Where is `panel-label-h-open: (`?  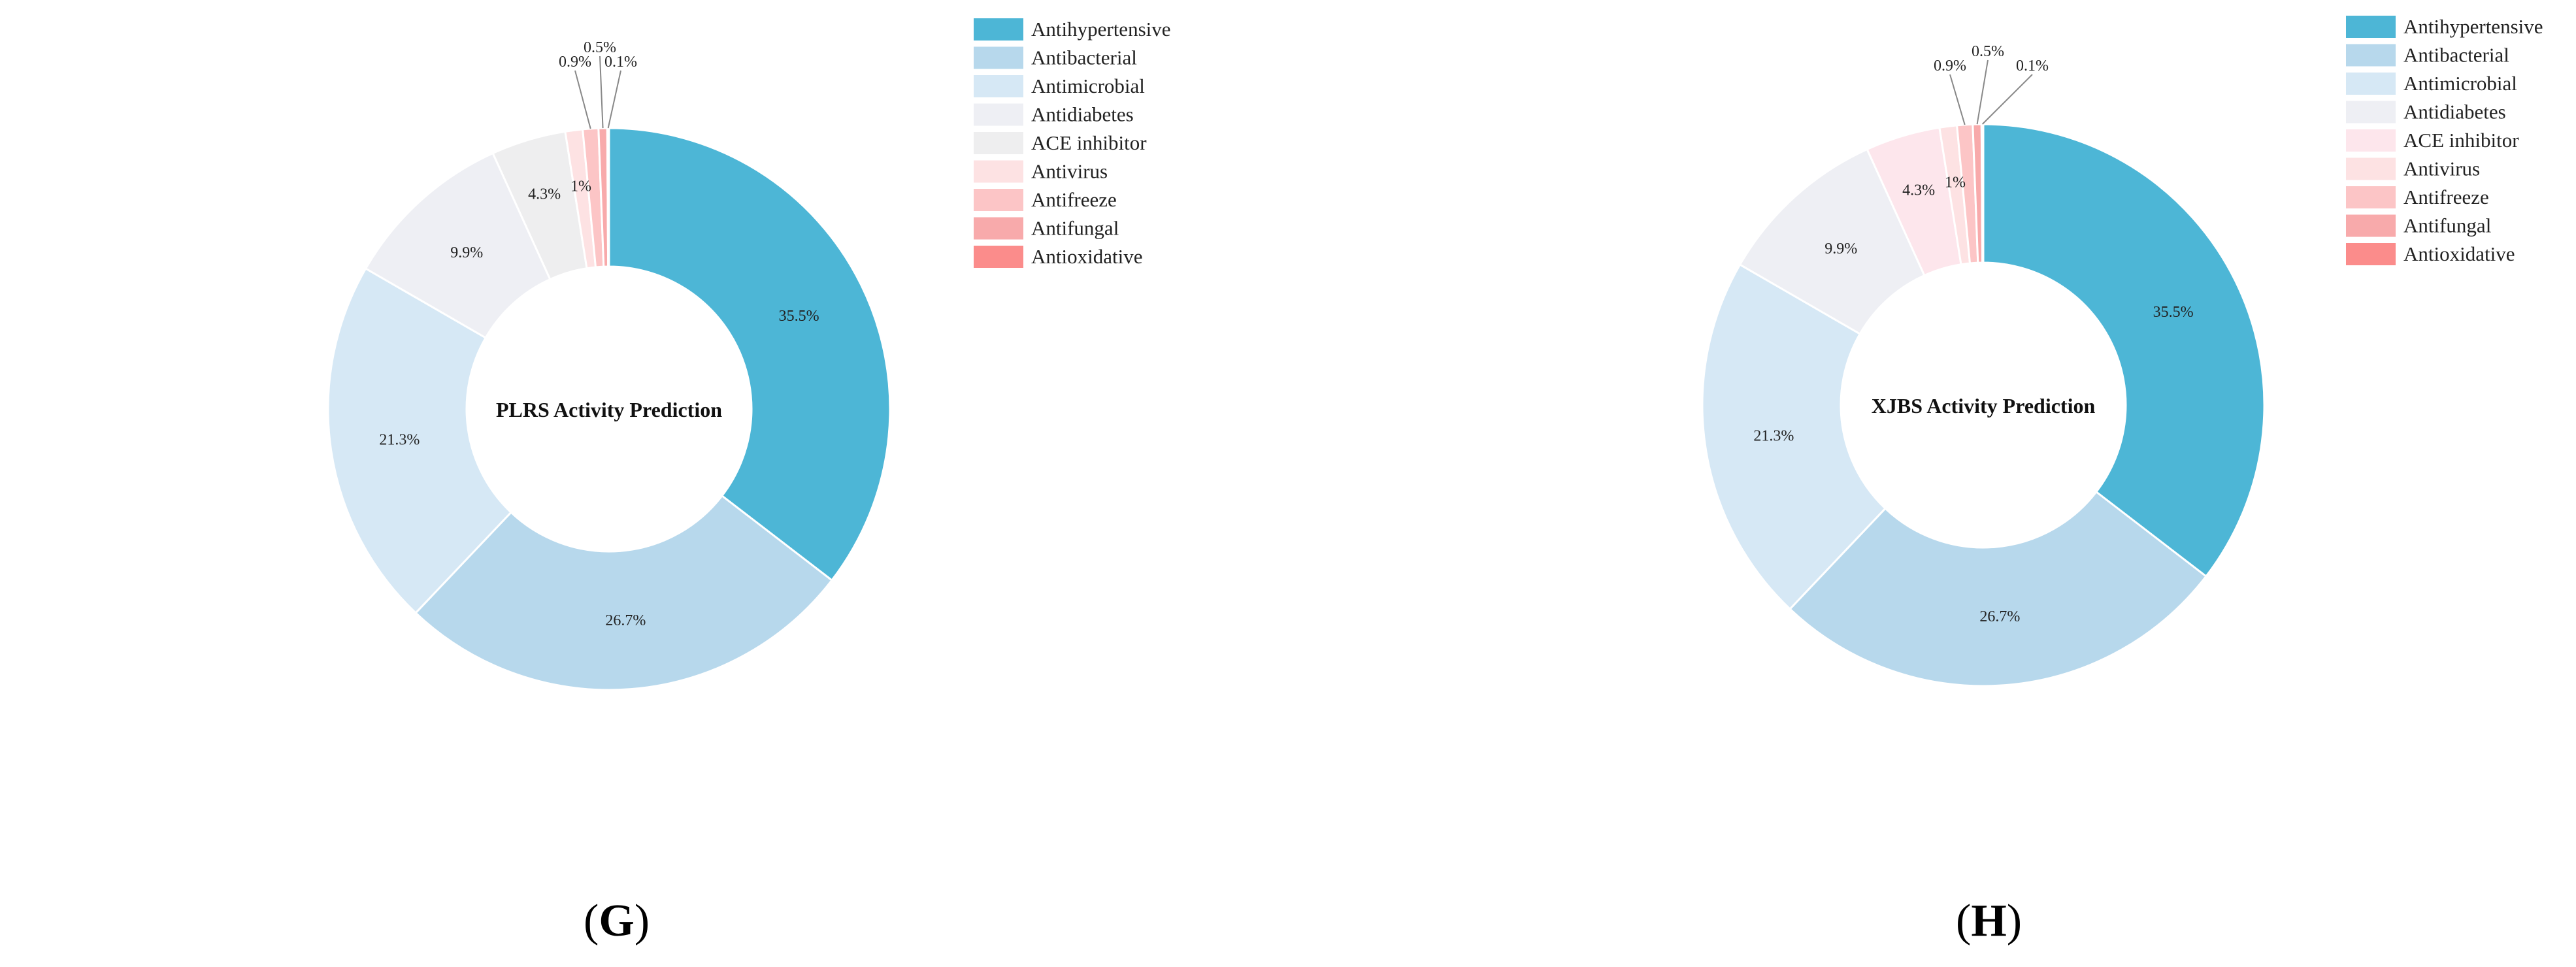
panel-label-h-open: ( is located at coordinates (1964, 921).